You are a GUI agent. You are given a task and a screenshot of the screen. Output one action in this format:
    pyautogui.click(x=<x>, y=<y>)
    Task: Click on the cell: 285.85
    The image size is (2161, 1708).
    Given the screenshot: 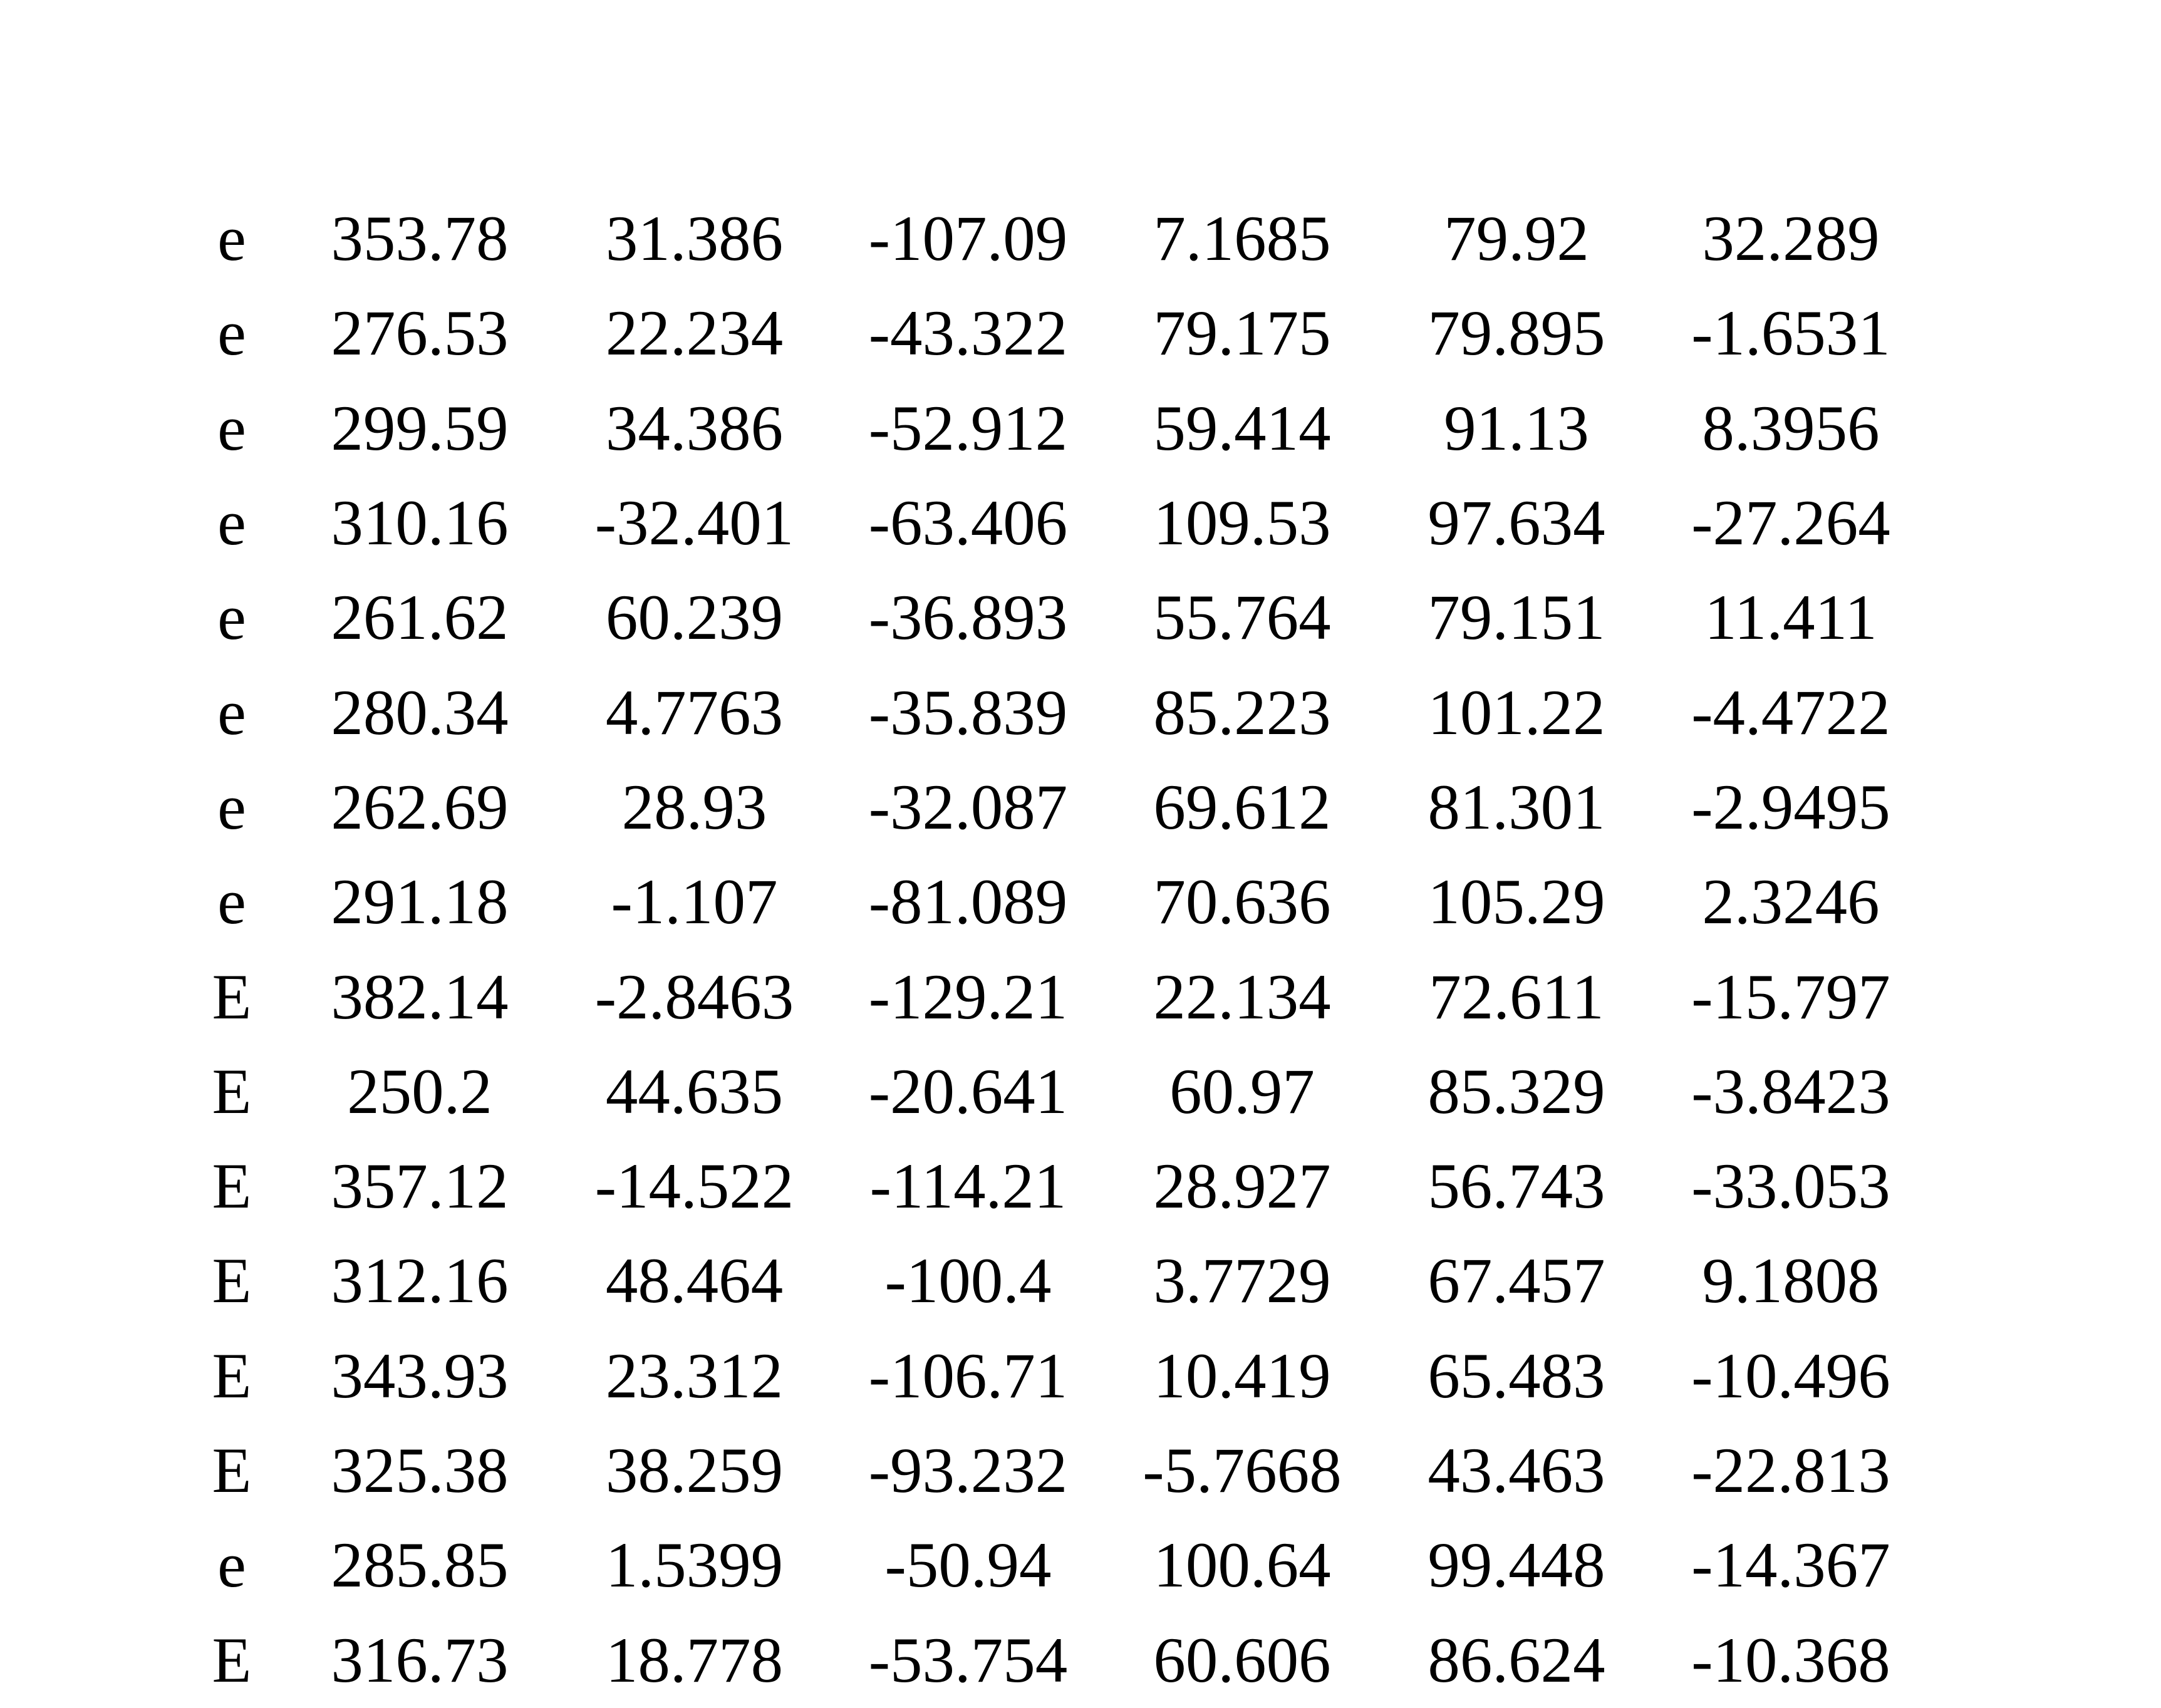 What is the action you would take?
    pyautogui.click(x=420, y=1565)
    